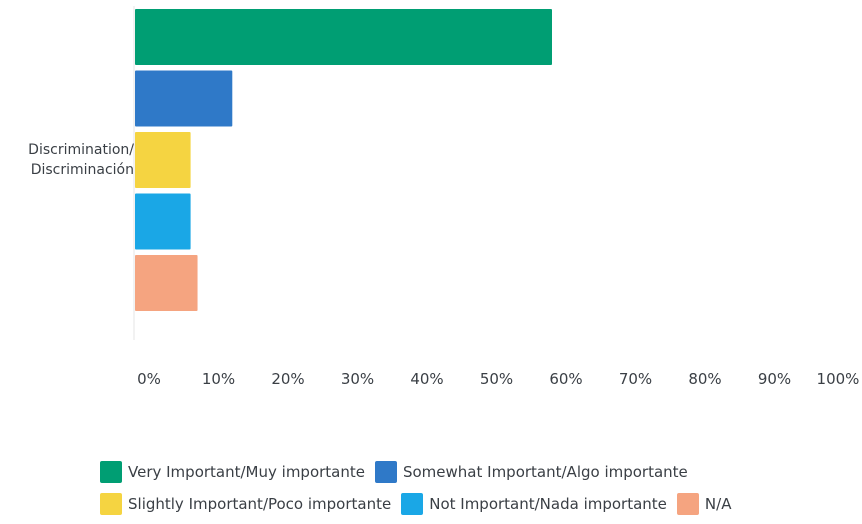  Describe the element at coordinates (81, 150) in the screenshot. I see `category-label-line: Discrimination/` at that location.